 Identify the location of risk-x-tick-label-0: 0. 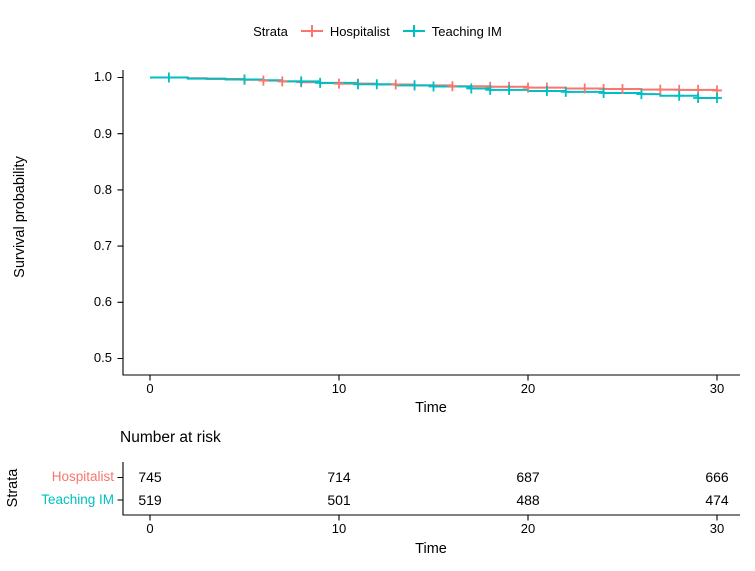
(150, 528).